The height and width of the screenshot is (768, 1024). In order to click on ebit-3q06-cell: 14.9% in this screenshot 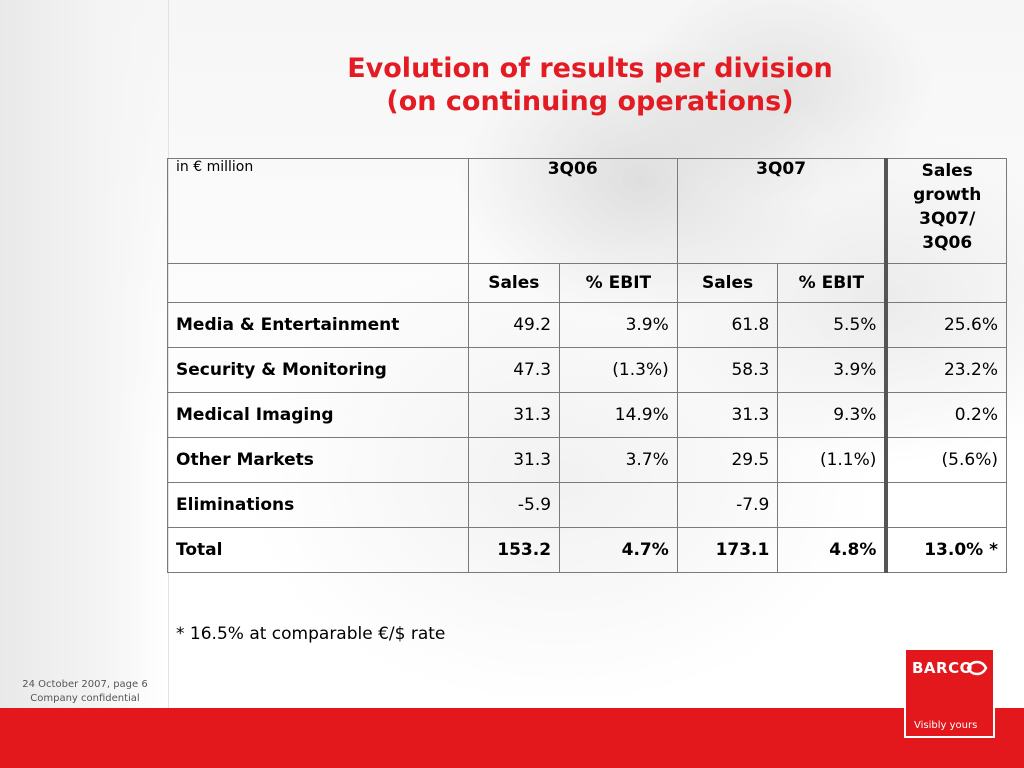, I will do `click(618, 415)`.